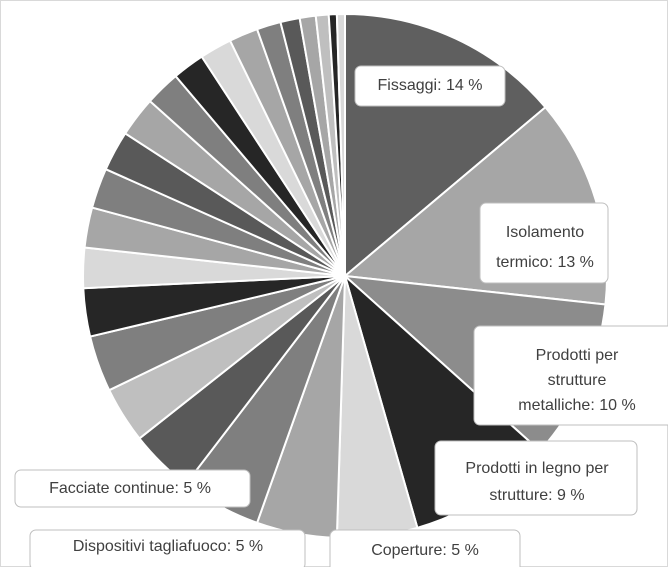 The image size is (668, 567). I want to click on data-label: Coperture: 5 %, so click(425, 550).